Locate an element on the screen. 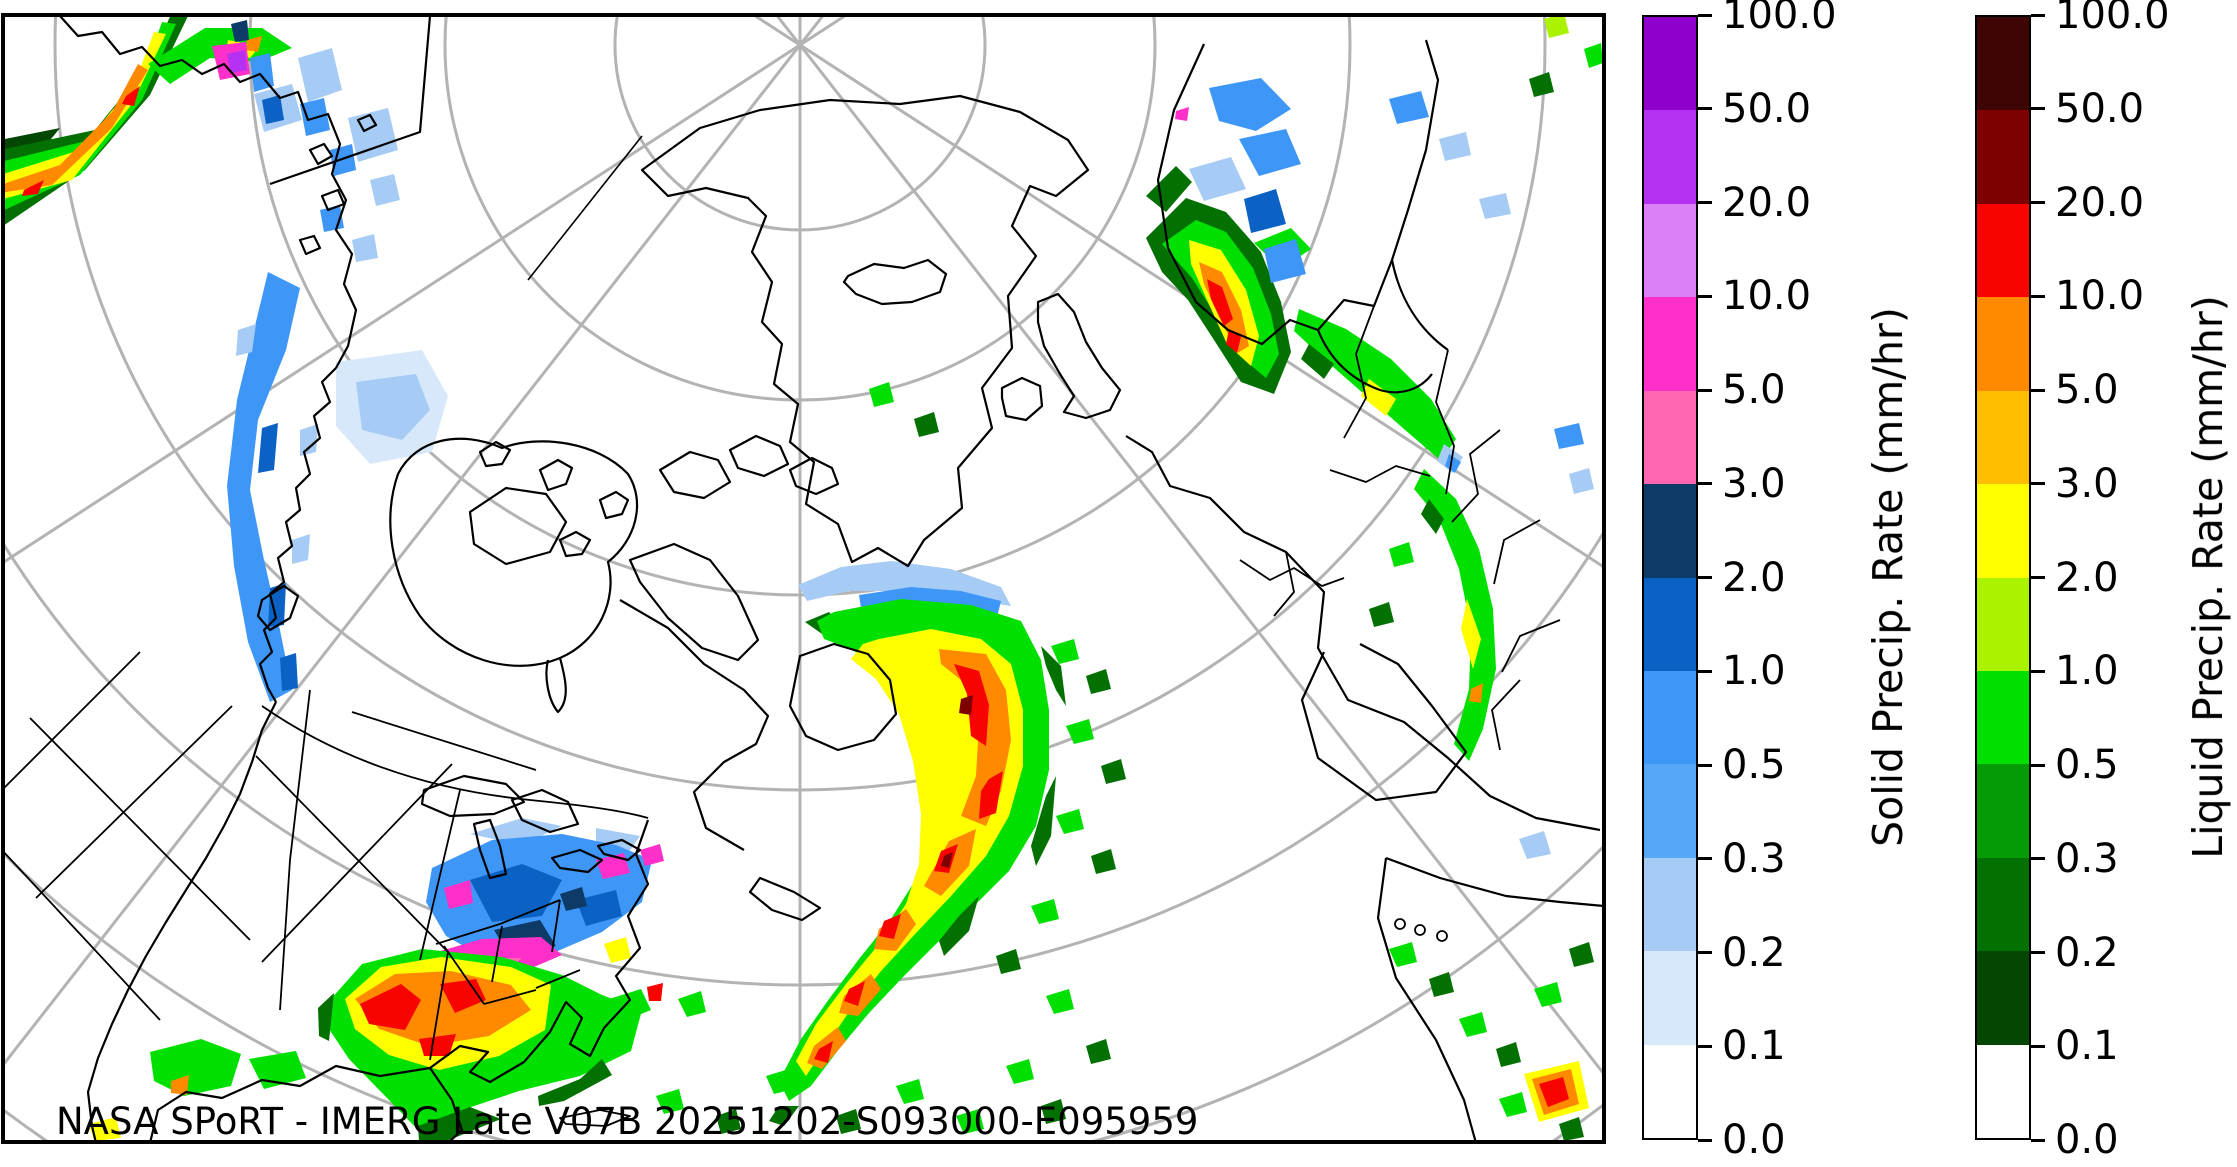 This screenshot has width=2237, height=1167. colorbar-tick-0.5: 0.5 is located at coordinates (1742, 765).